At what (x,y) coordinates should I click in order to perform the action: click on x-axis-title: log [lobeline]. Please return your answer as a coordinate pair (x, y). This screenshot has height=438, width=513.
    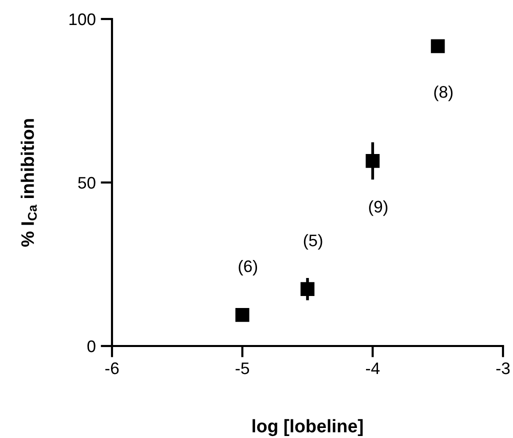
    Looking at the image, I should click on (307, 427).